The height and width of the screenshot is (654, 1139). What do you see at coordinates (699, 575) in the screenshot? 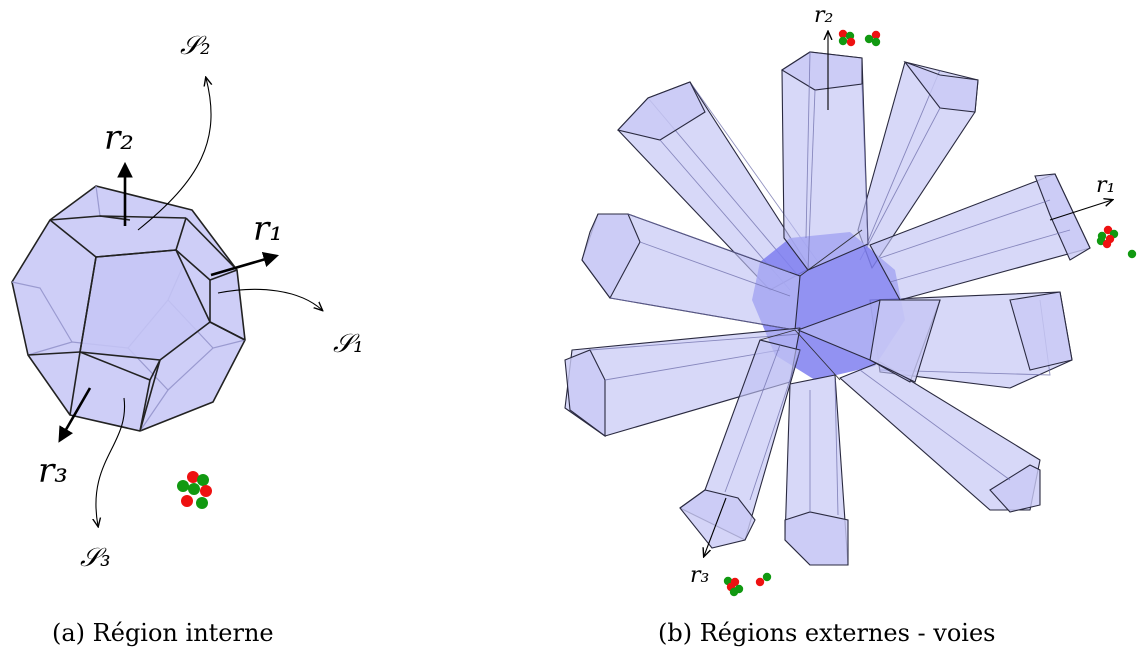
I see `r3-label-b: r₃` at bounding box center [699, 575].